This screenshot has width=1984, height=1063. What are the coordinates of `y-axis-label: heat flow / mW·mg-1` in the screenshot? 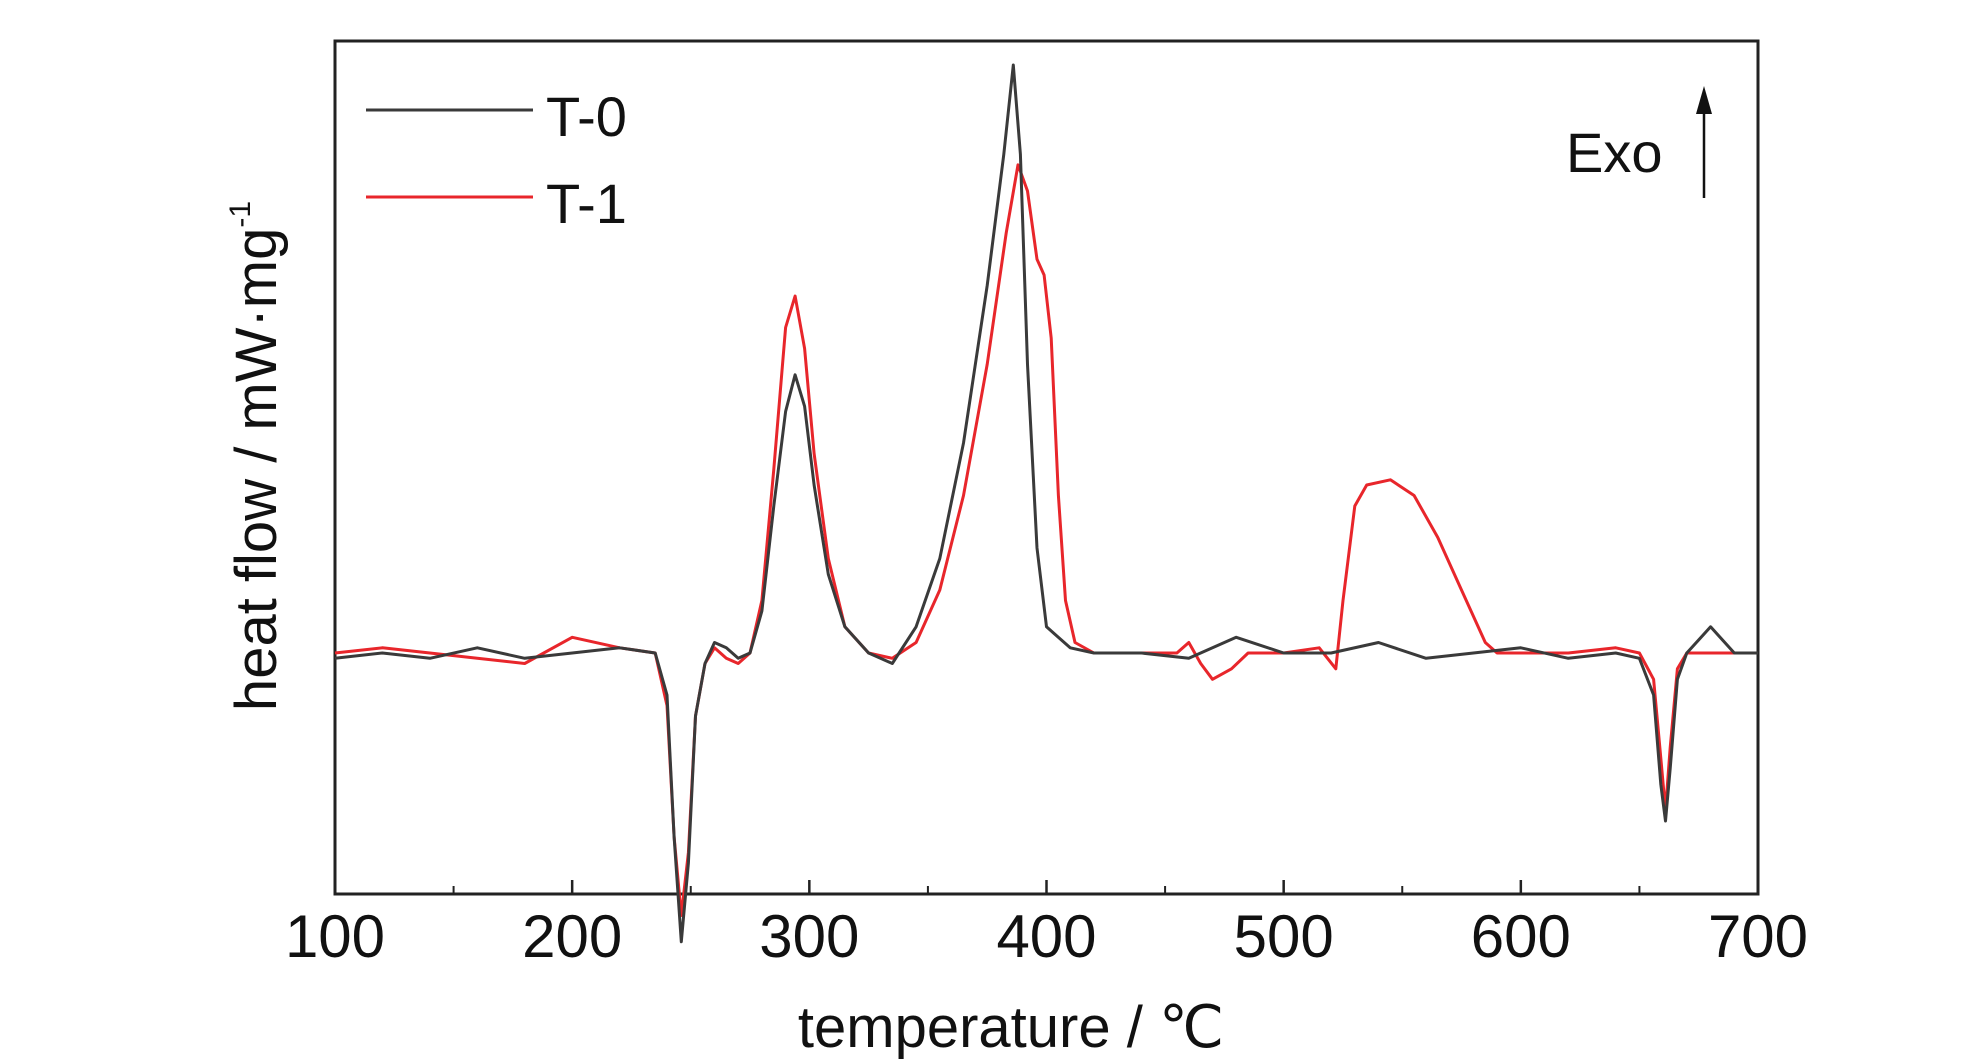 It's located at (256, 456).